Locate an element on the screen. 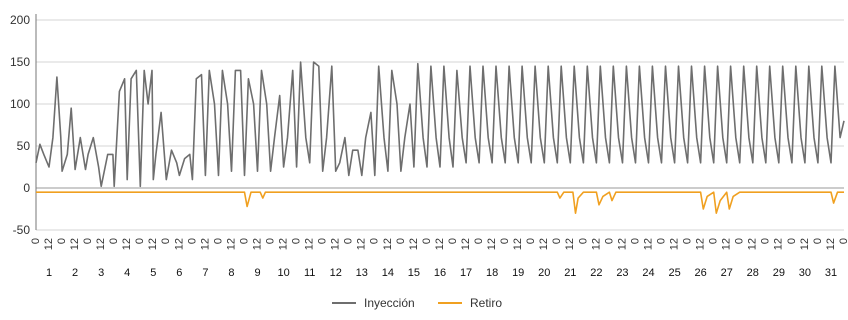 Image resolution: width=848 pixels, height=320 pixels. x-day-label: 12 is located at coordinates (336, 273).